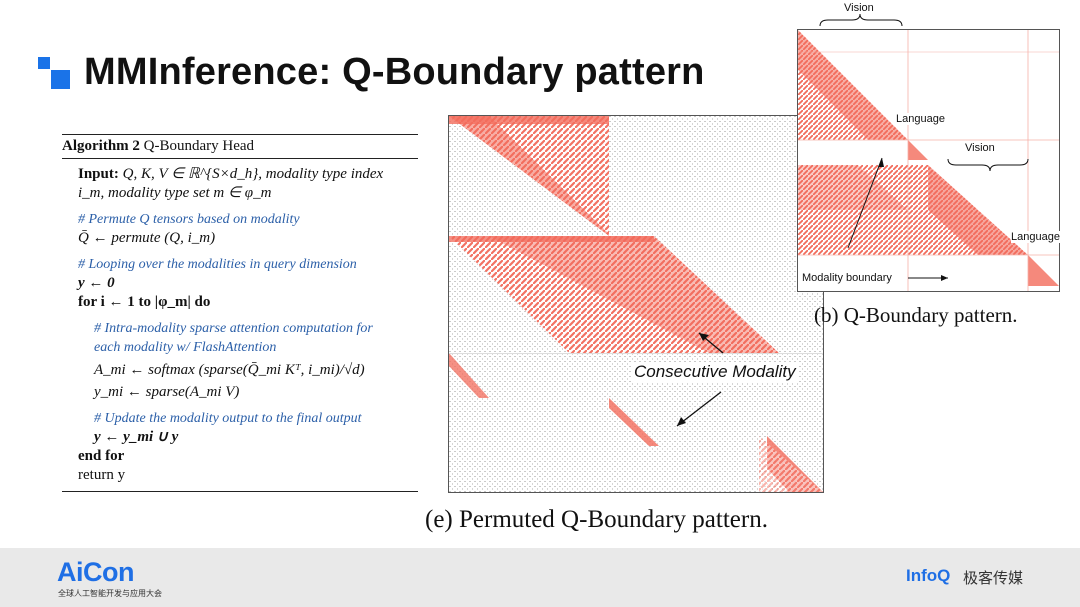  I want to click on label-language-2: Language, so click(1035, 237).